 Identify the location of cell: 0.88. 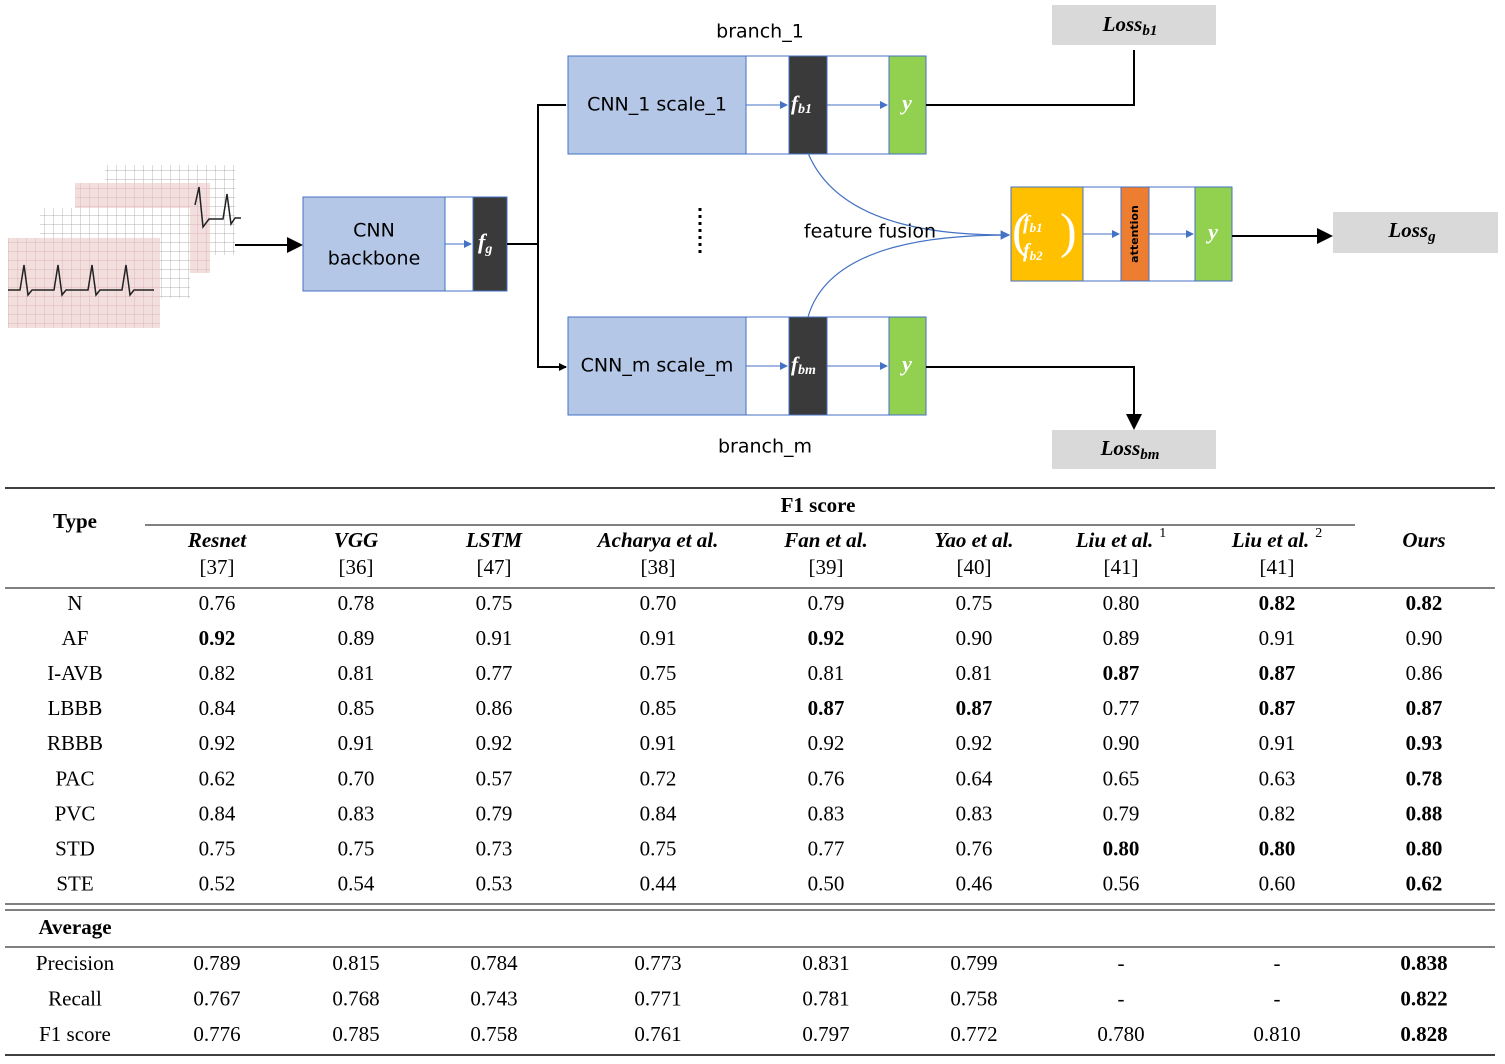
(1424, 813).